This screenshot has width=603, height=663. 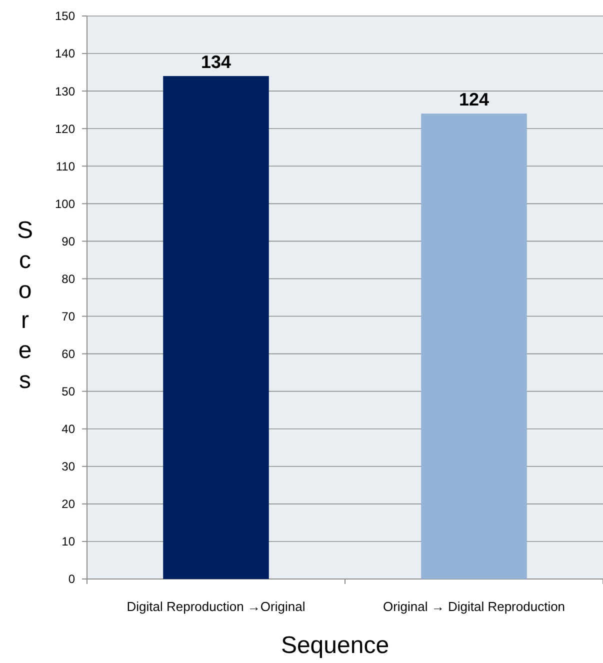 What do you see at coordinates (69, 429) in the screenshot?
I see `y-tick-label: 40` at bounding box center [69, 429].